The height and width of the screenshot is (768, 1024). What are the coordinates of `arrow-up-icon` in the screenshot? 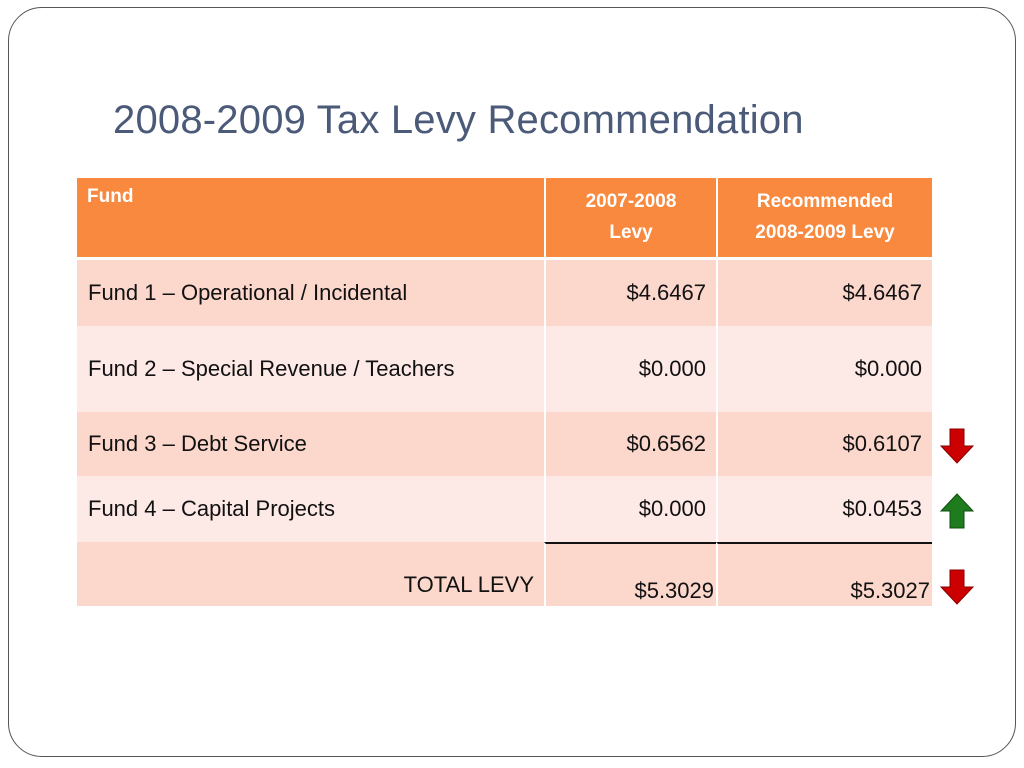 It's located at (957, 511).